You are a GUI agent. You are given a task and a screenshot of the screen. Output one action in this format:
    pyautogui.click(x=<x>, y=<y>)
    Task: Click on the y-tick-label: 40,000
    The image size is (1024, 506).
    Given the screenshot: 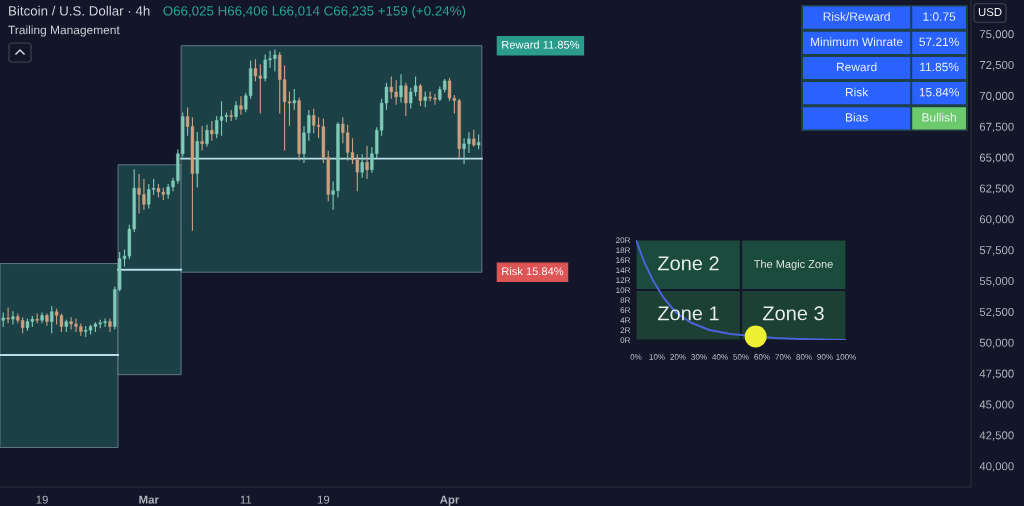 What is the action you would take?
    pyautogui.click(x=996, y=467)
    